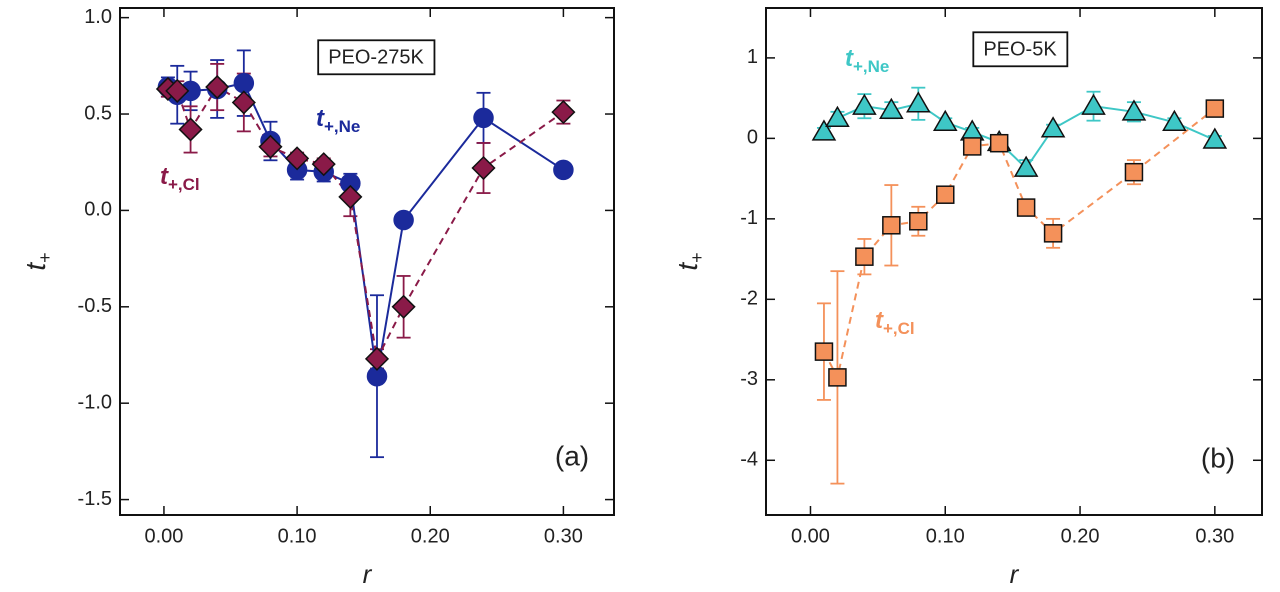 The image size is (1280, 592). I want to click on y-tick-label: 1.0, so click(98, 17).